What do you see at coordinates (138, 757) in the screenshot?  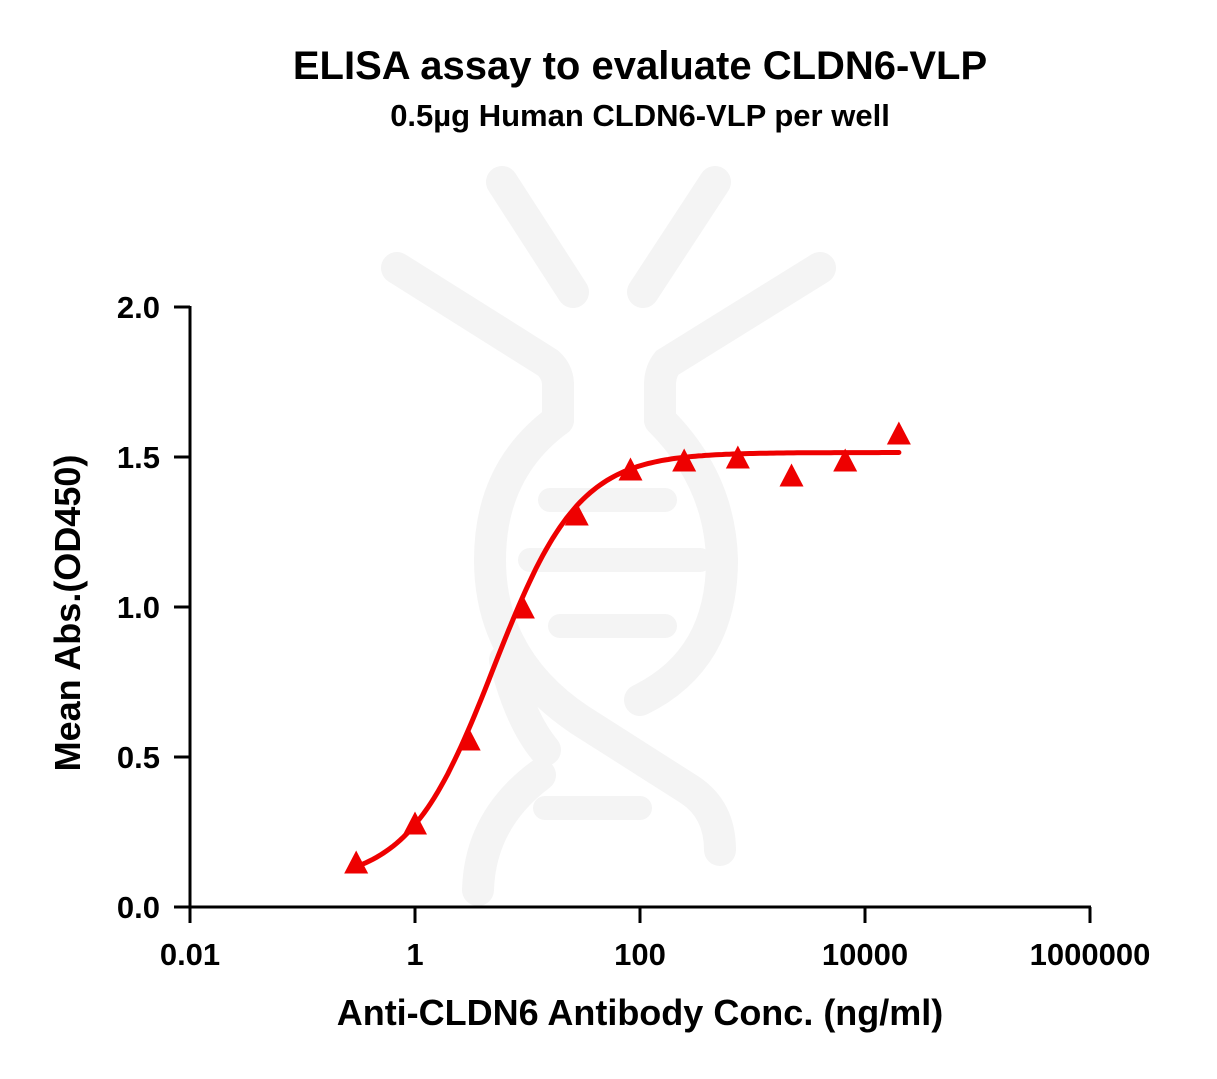 I see `y-tick-label: 0.5` at bounding box center [138, 757].